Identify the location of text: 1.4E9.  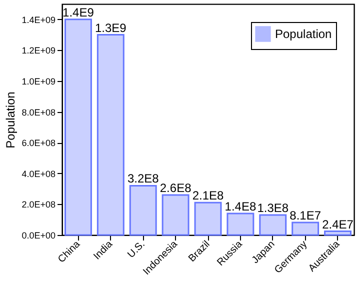
(78, 12).